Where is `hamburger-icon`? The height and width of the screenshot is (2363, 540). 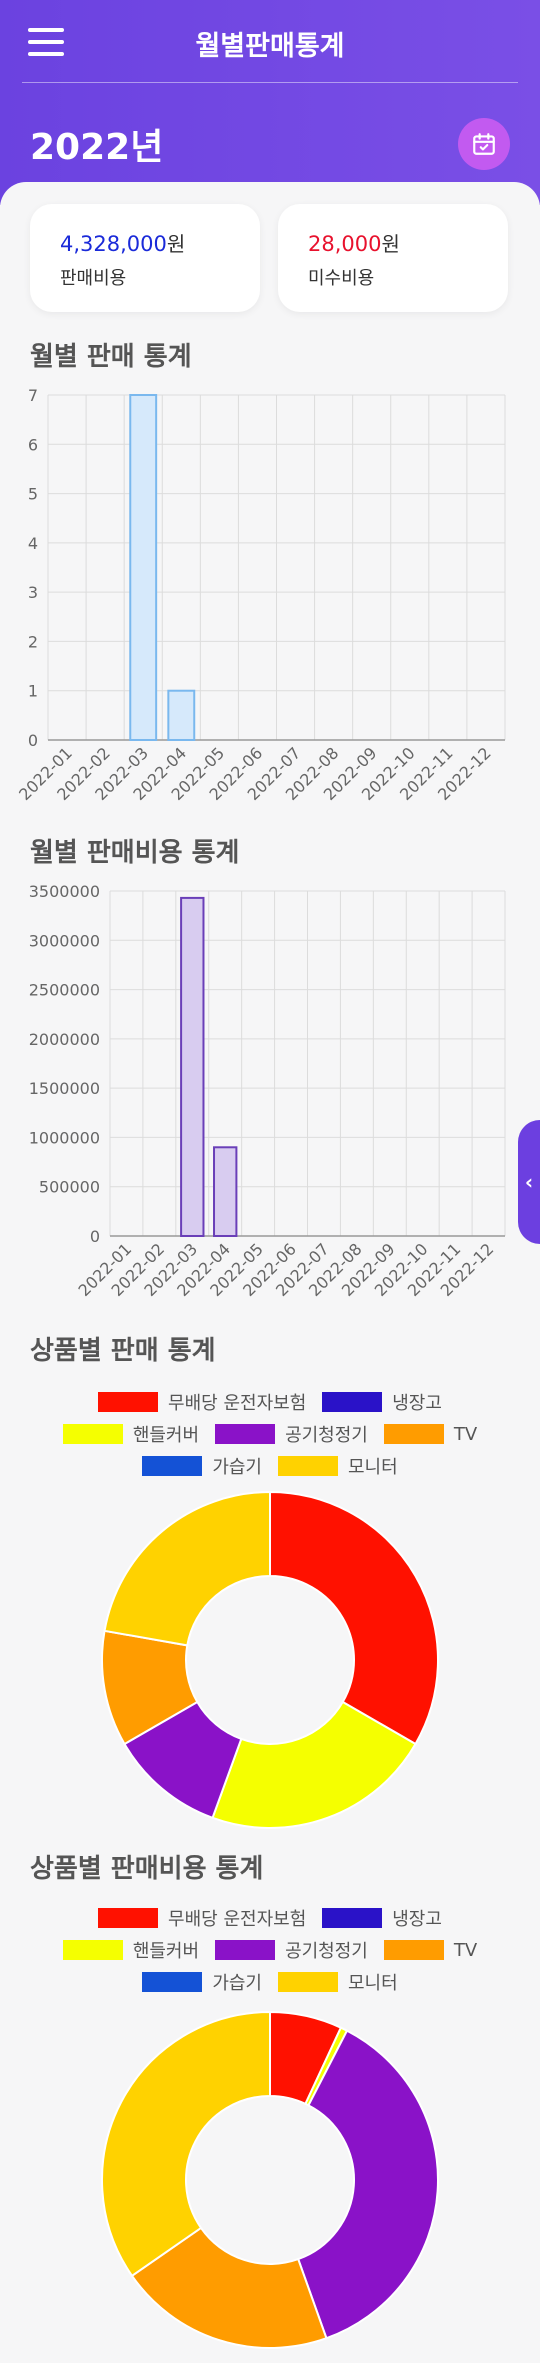 hamburger-icon is located at coordinates (46, 42).